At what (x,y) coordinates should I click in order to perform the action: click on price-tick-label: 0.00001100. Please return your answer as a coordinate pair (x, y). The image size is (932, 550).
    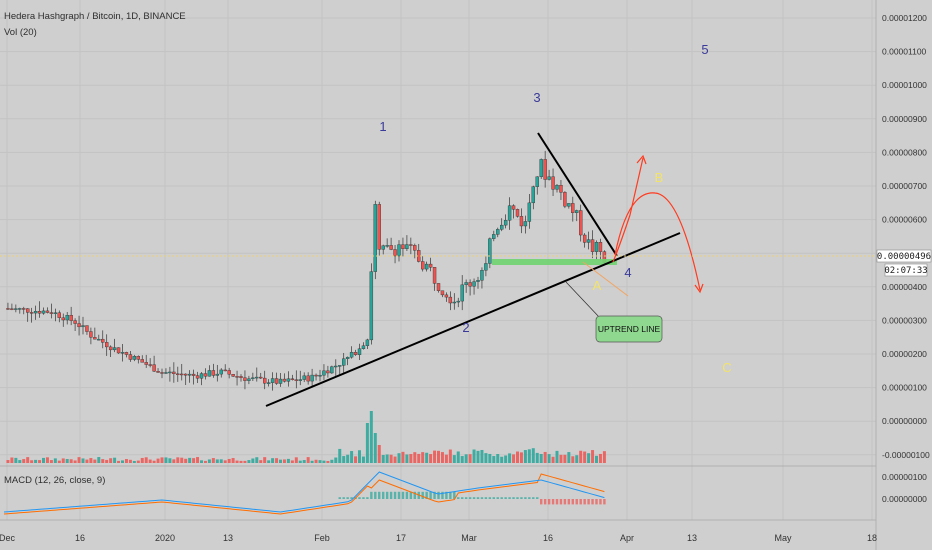
    Looking at the image, I should click on (904, 52).